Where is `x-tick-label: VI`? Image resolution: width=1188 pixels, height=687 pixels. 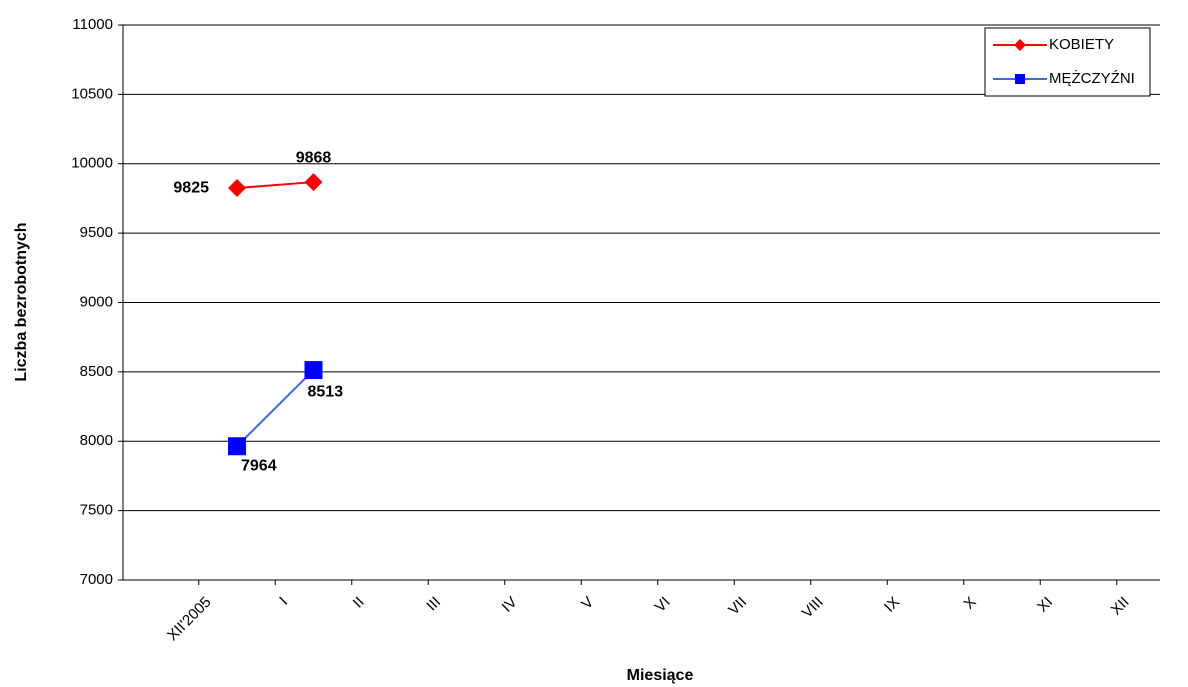 x-tick-label: VI is located at coordinates (663, 605).